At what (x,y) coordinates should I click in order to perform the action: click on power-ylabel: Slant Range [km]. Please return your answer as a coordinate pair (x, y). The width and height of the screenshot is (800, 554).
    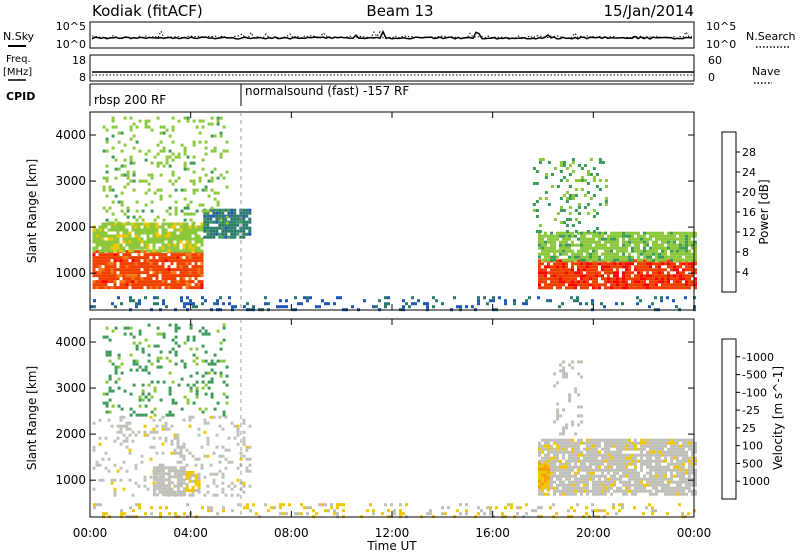
    Looking at the image, I should click on (32, 211).